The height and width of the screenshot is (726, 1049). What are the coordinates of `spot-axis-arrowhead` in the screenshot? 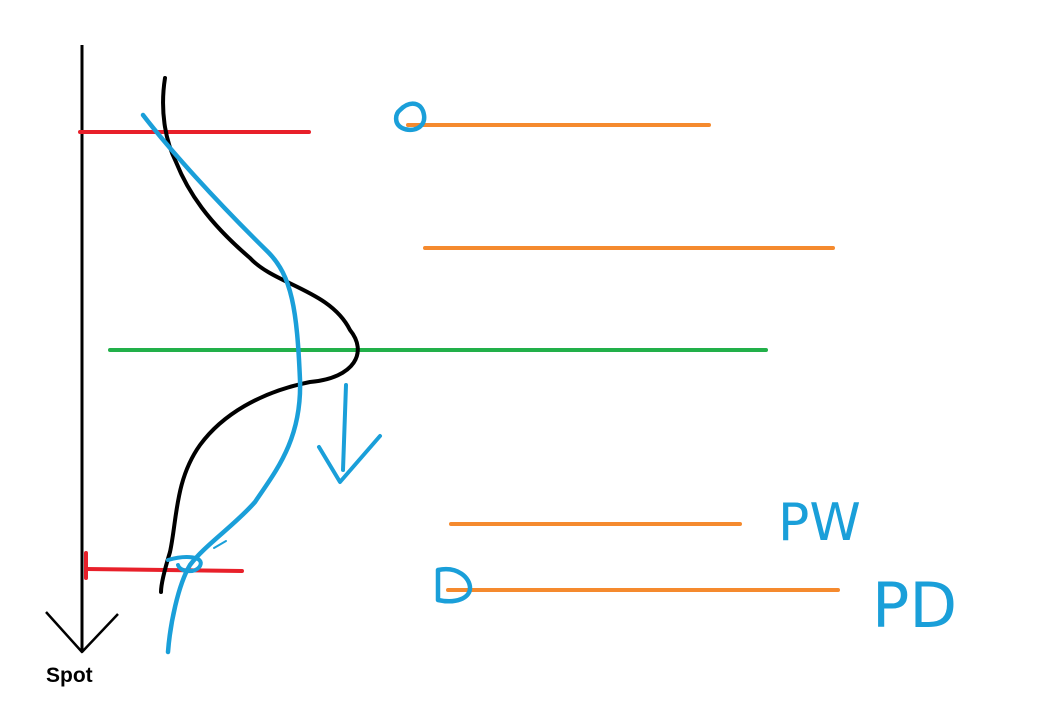 It's located at (82, 632).